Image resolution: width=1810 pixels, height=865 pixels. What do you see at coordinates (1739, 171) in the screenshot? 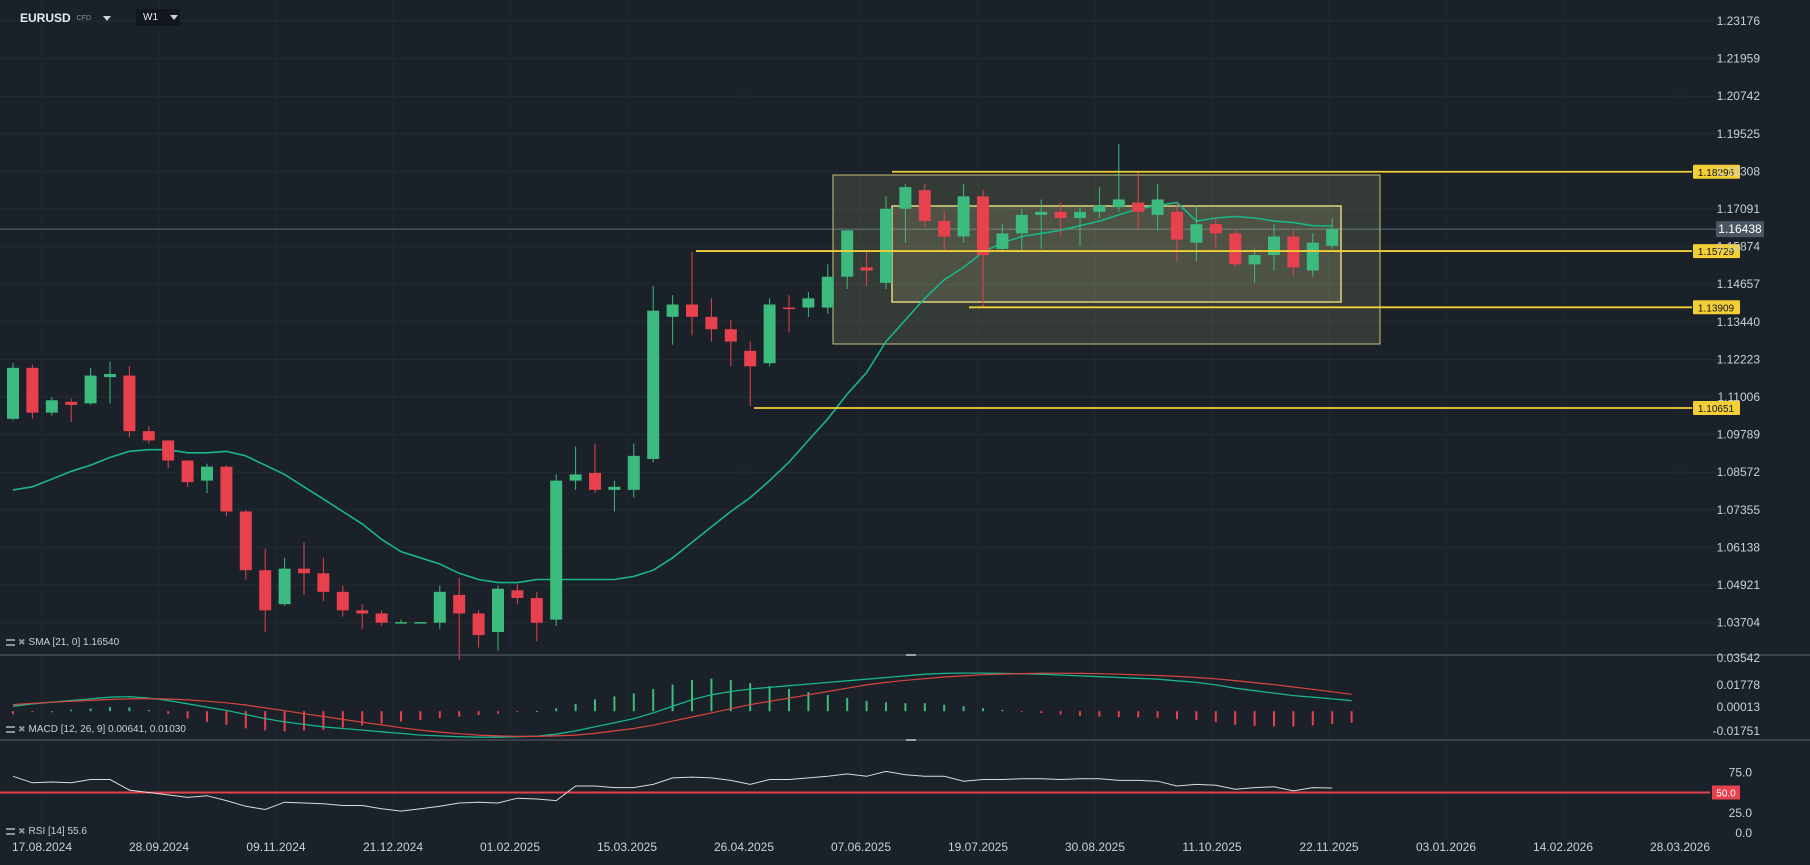
I see `price-axis-label: 1.18308` at bounding box center [1739, 171].